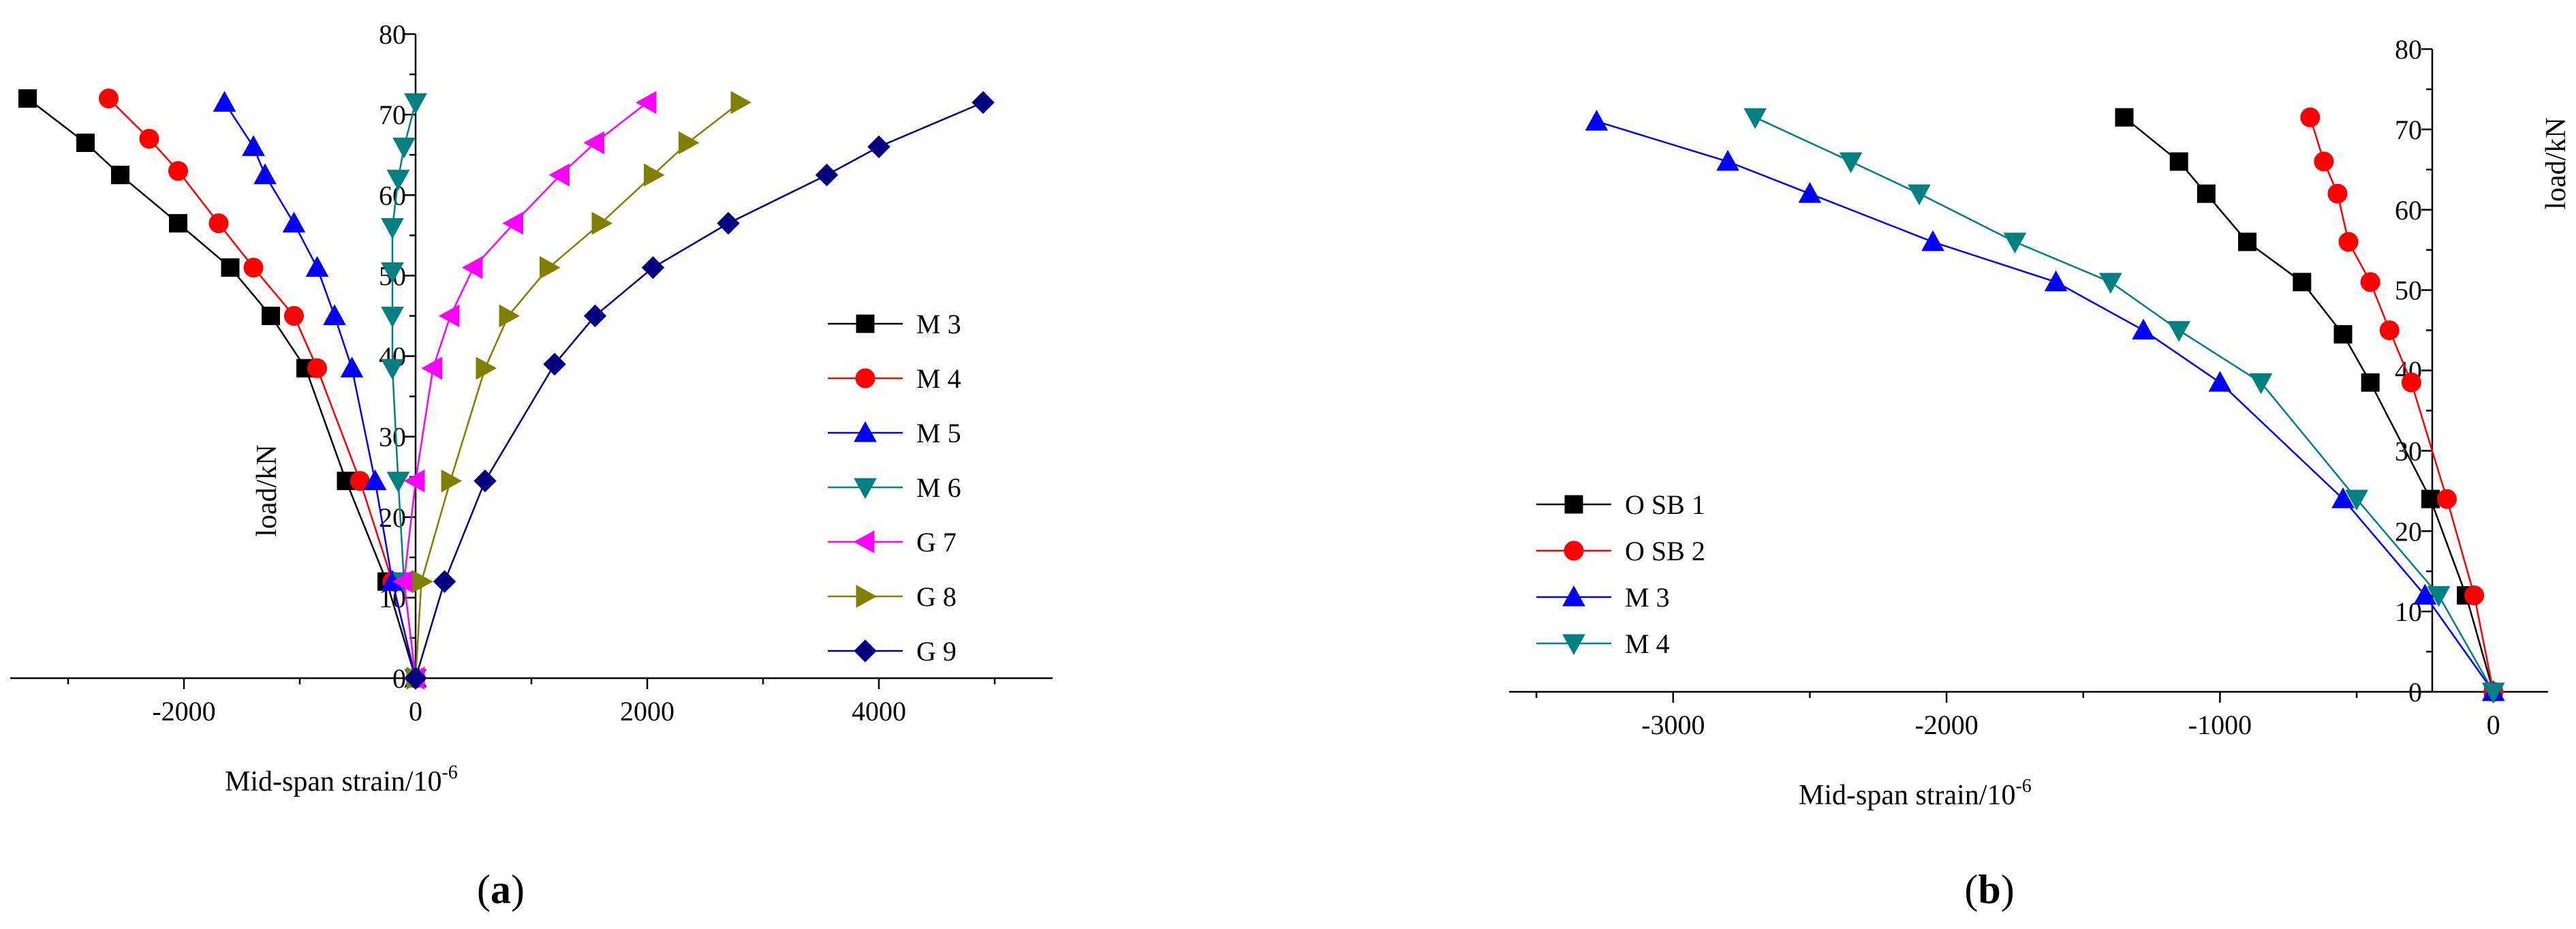 The width and height of the screenshot is (2576, 929). I want to click on x-tick-label: -1000, so click(2220, 725).